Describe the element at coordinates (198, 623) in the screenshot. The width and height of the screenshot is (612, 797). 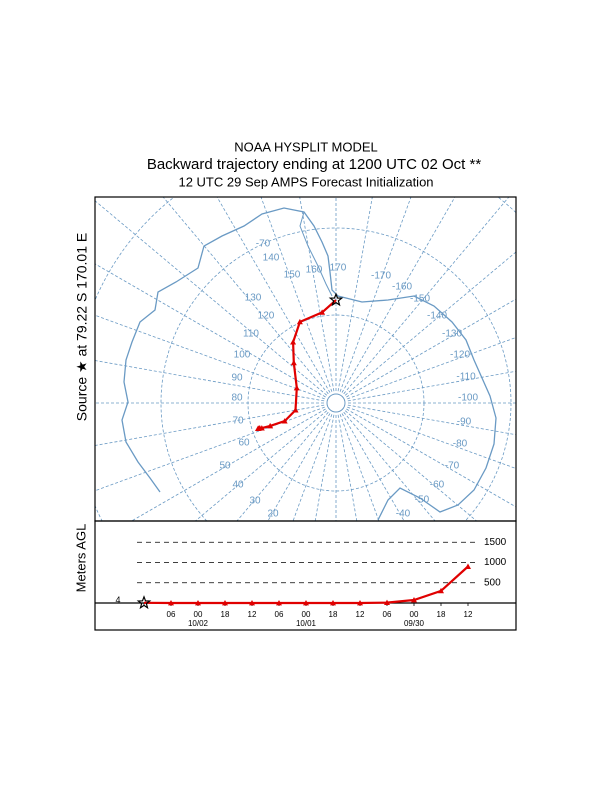
I see `date-label: 10/02` at that location.